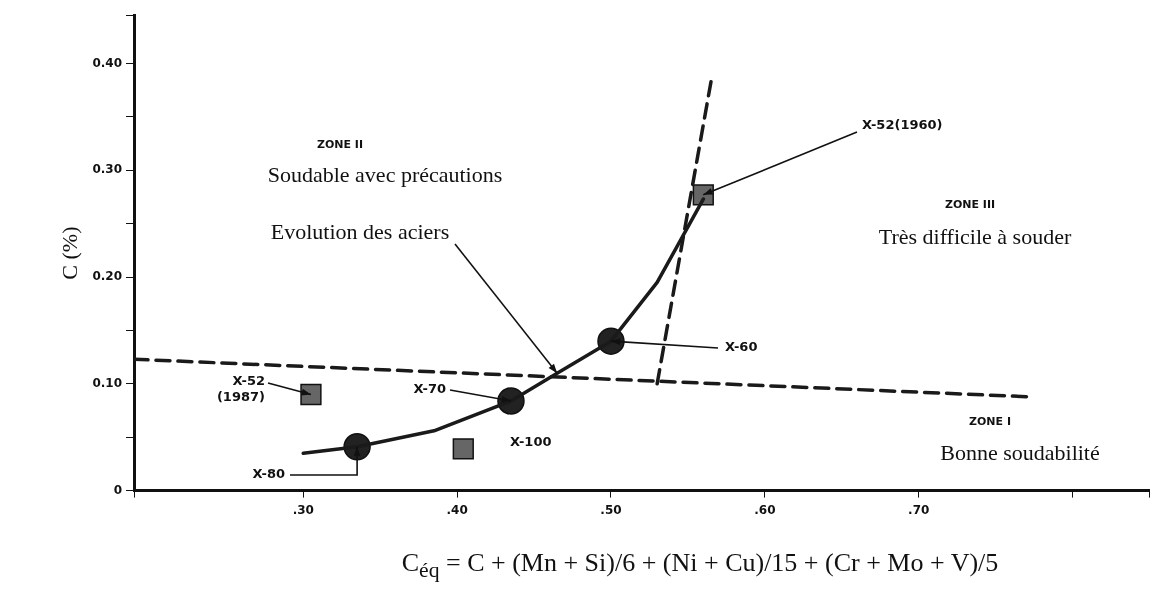  Describe the element at coordinates (385, 174) in the screenshot. I see `annotation: Soudable avec précautions` at that location.